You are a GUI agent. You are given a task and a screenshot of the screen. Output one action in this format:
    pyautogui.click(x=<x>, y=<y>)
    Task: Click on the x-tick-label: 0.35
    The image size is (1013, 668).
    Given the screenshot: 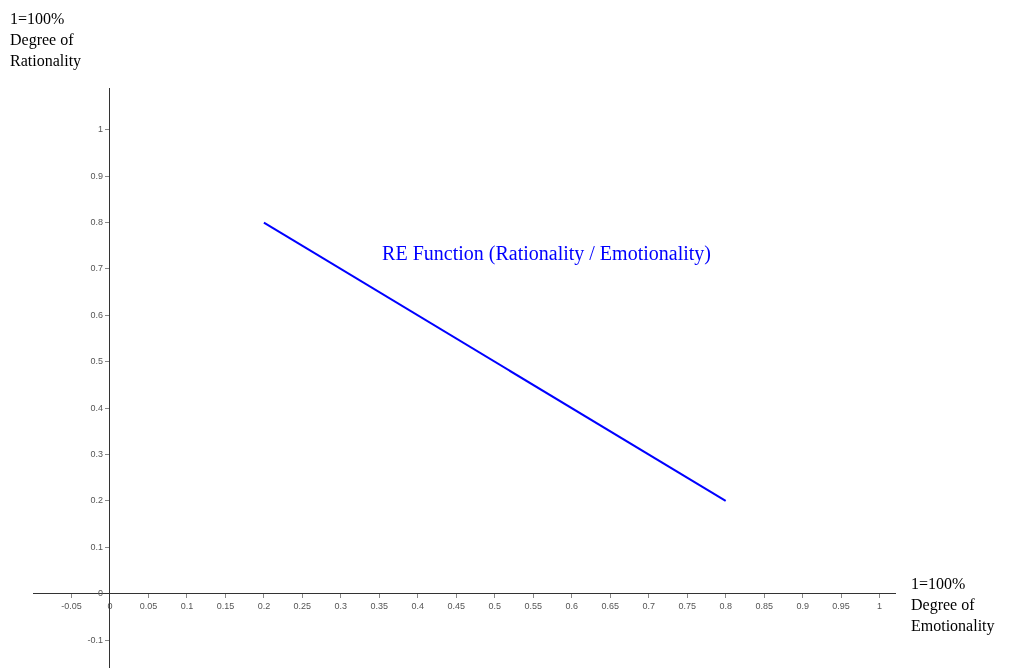 What is the action you would take?
    pyautogui.click(x=379, y=605)
    